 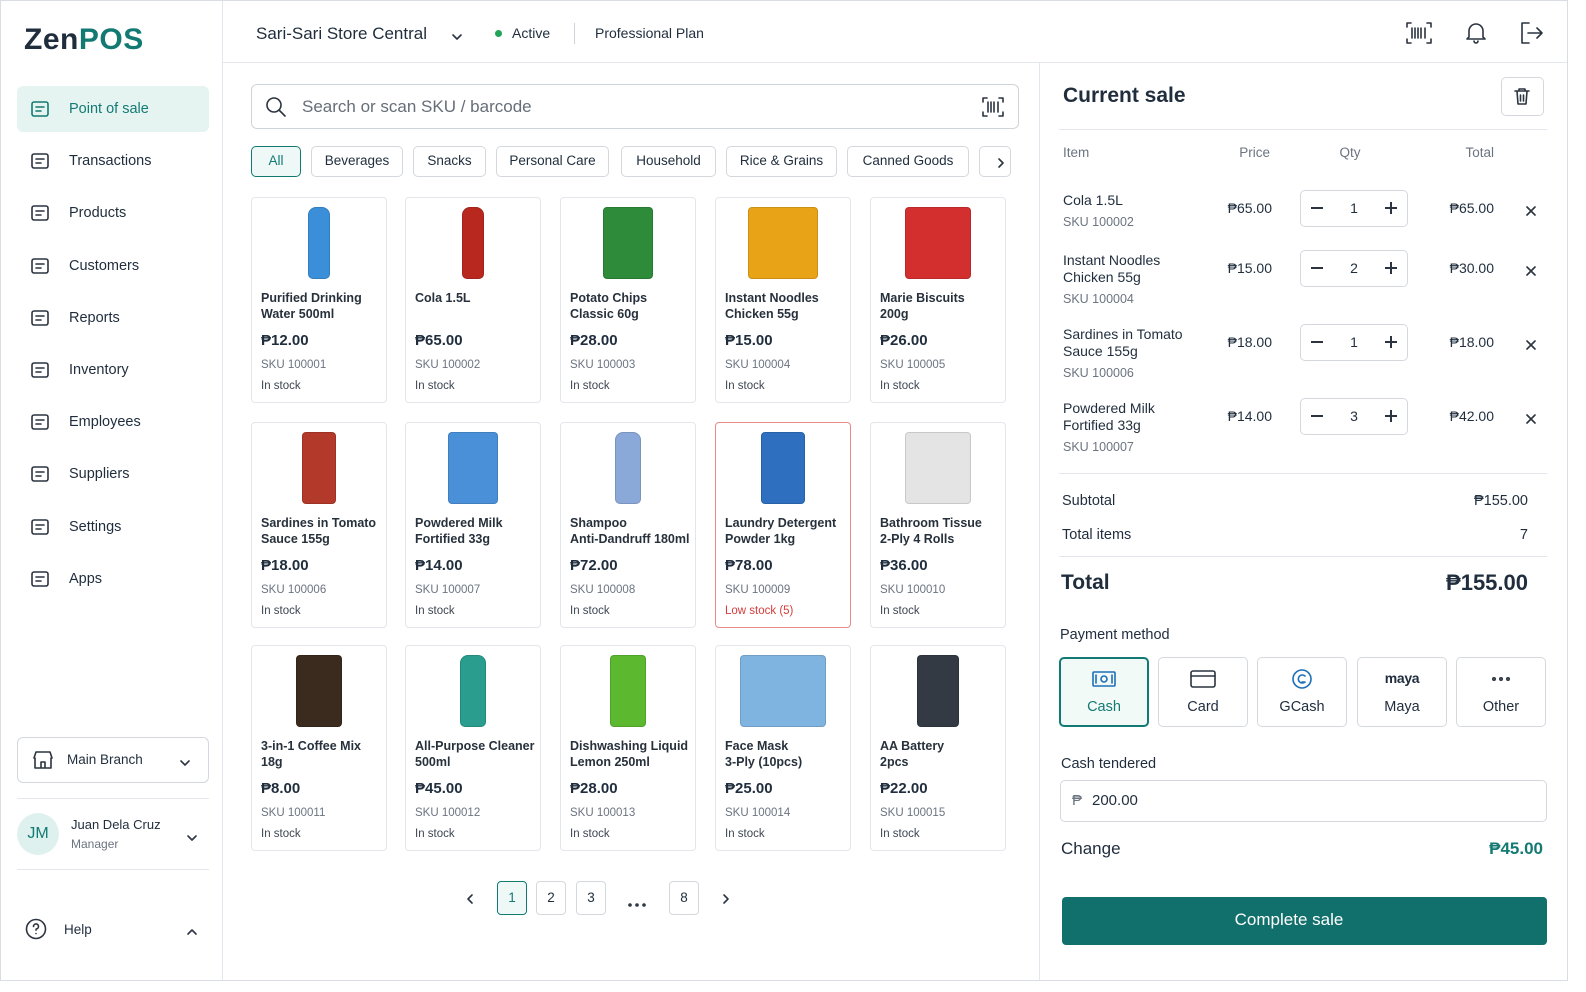 I want to click on cart-item-name: Powdered Milk, so click(x=1109, y=408).